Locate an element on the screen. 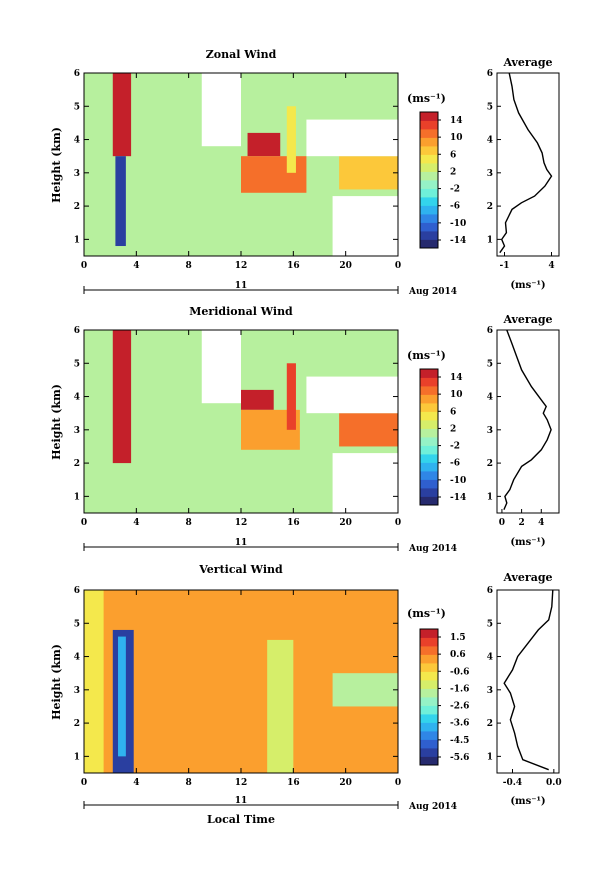  meridional-wind-date-bar: 11 Aug 2014 is located at coordinates (270, 546).